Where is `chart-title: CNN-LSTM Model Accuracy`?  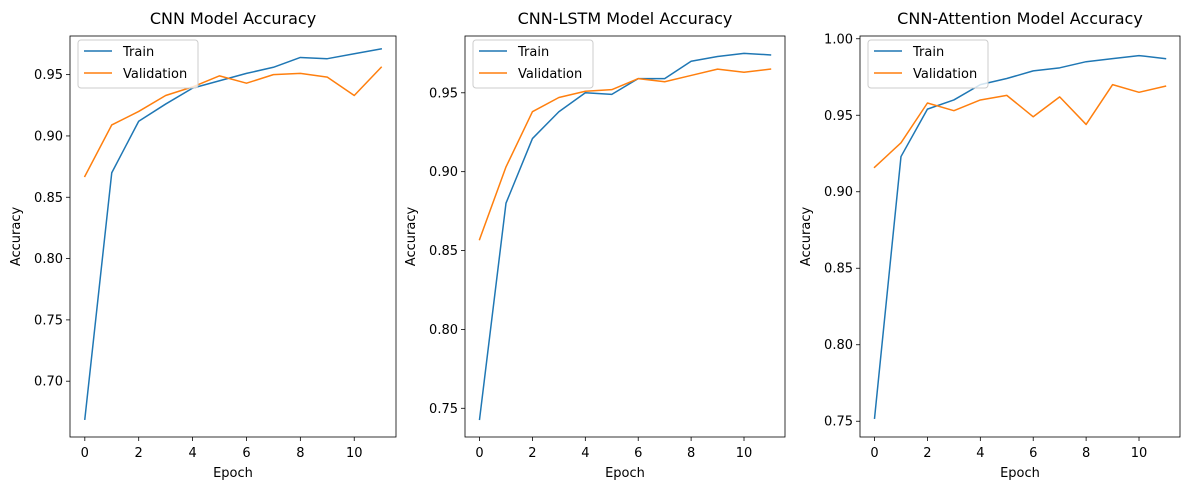 chart-title: CNN-LSTM Model Accuracy is located at coordinates (625, 18).